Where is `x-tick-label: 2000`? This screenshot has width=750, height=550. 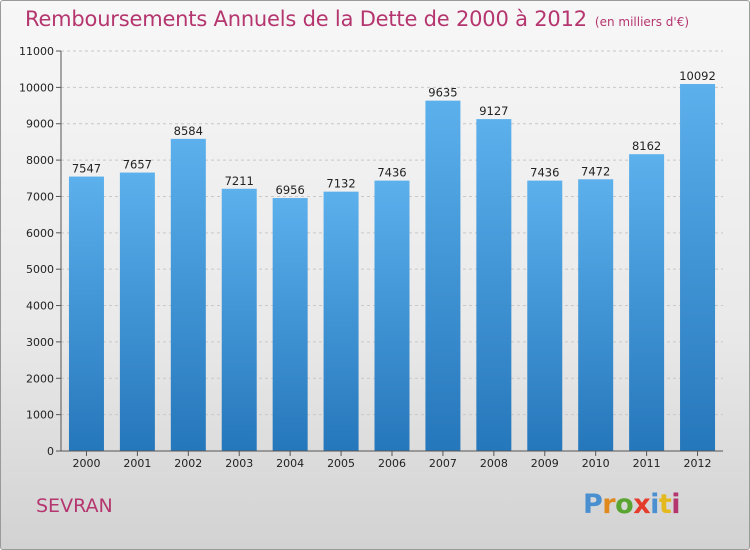 x-tick-label: 2000 is located at coordinates (86, 463).